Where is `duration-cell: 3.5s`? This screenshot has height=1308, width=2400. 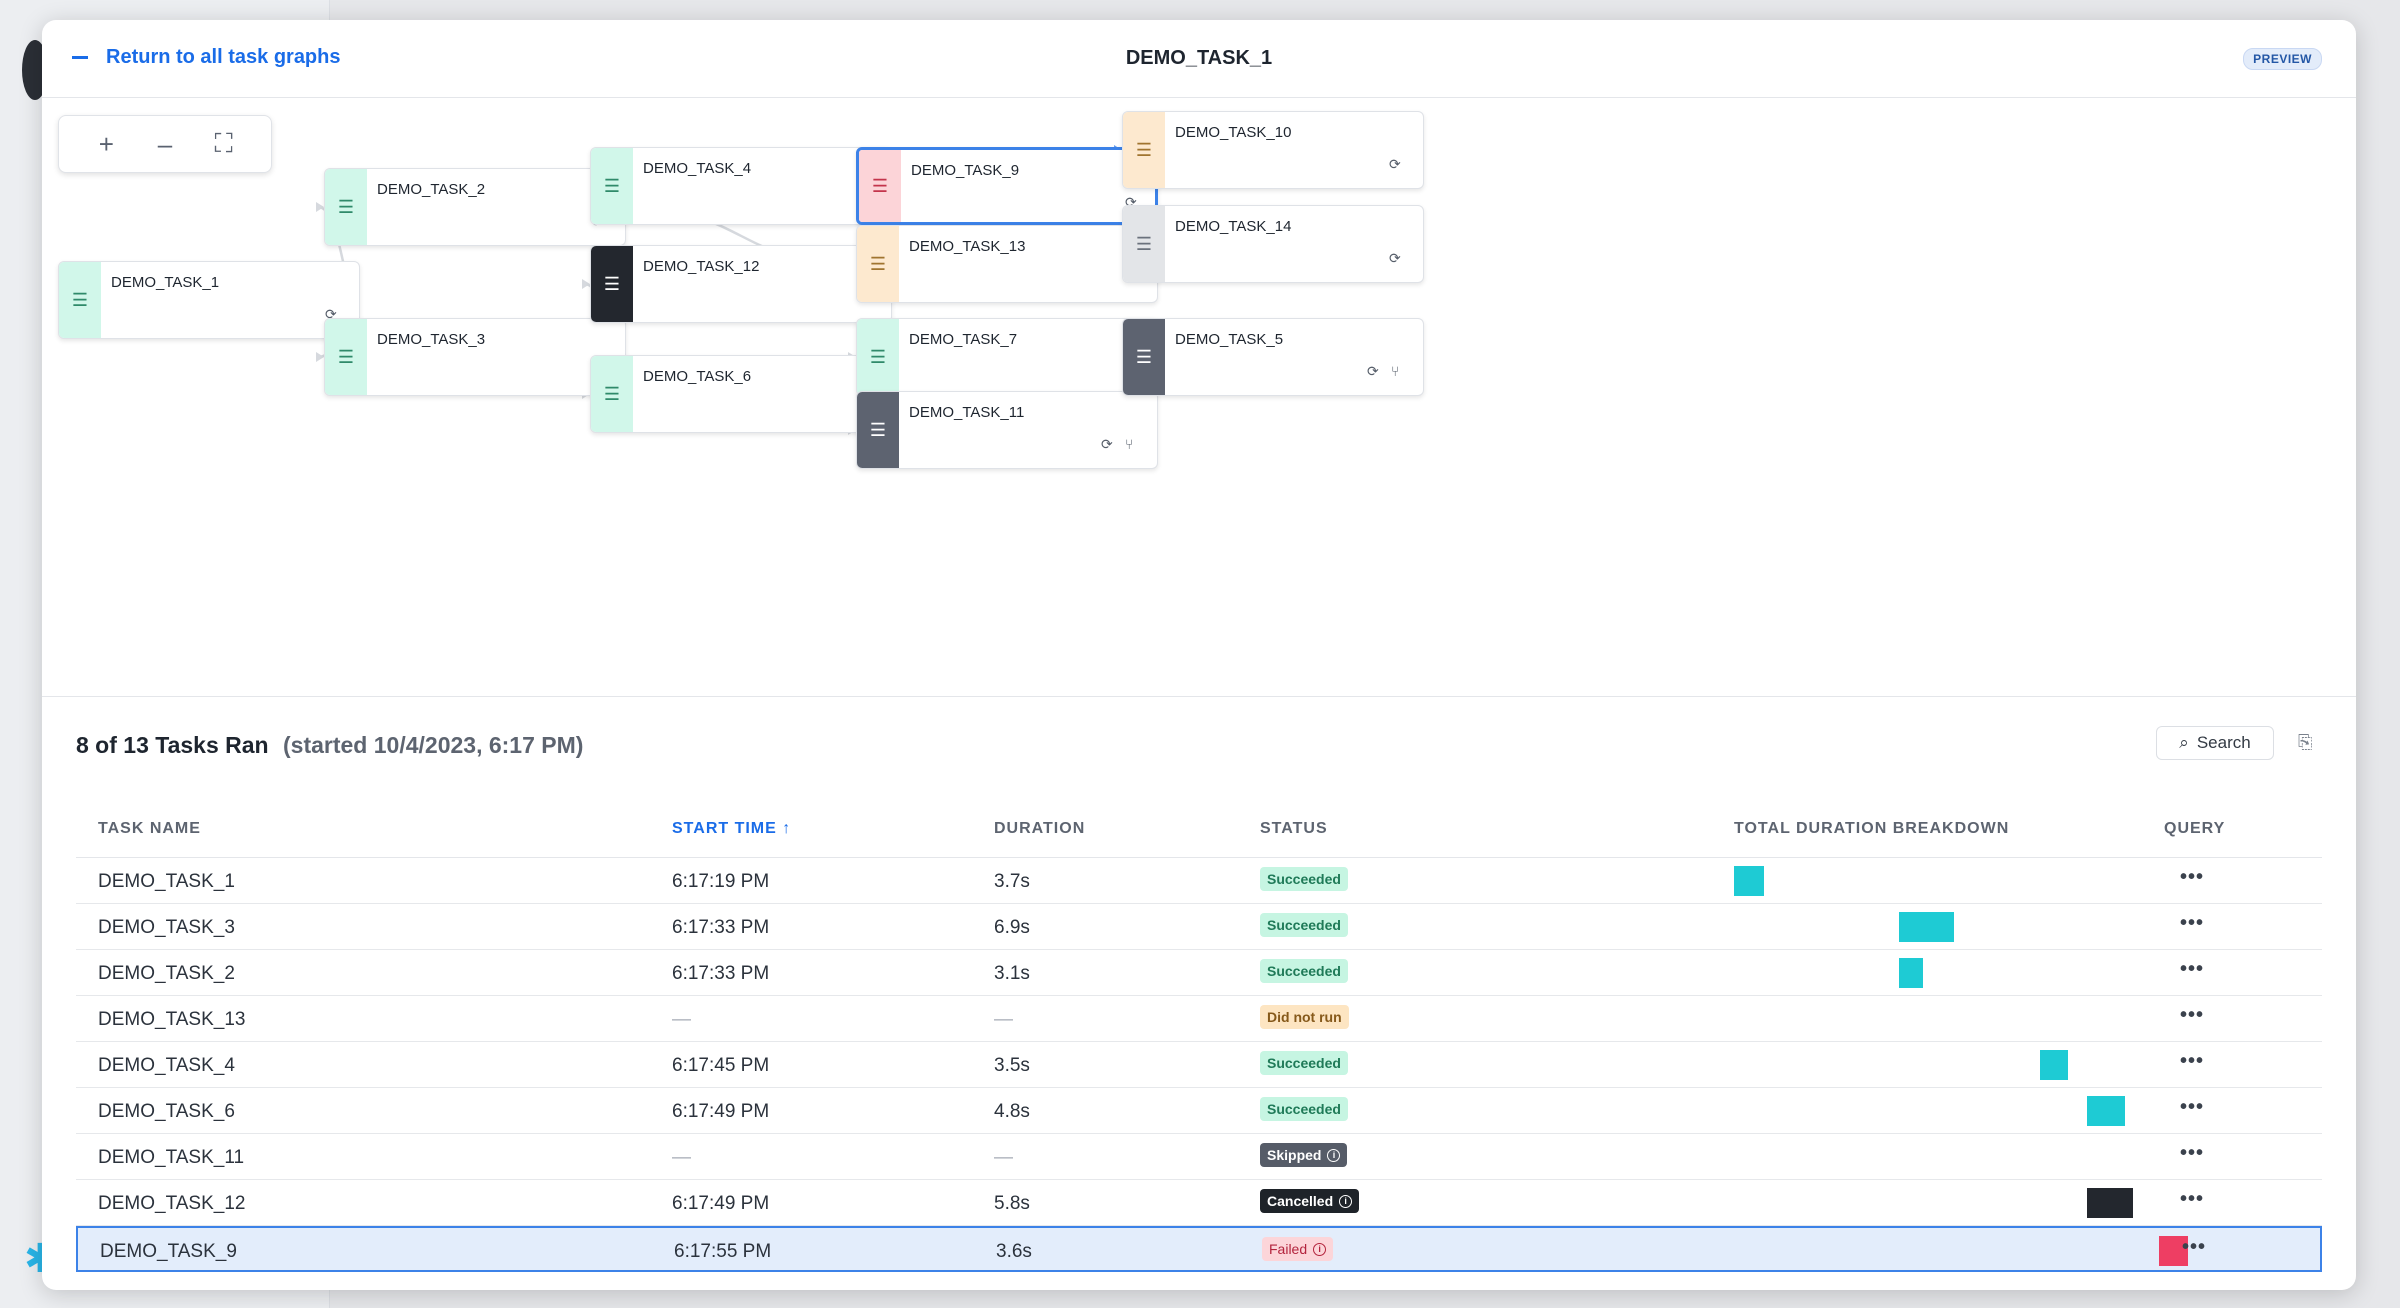 duration-cell: 3.5s is located at coordinates (1012, 1065).